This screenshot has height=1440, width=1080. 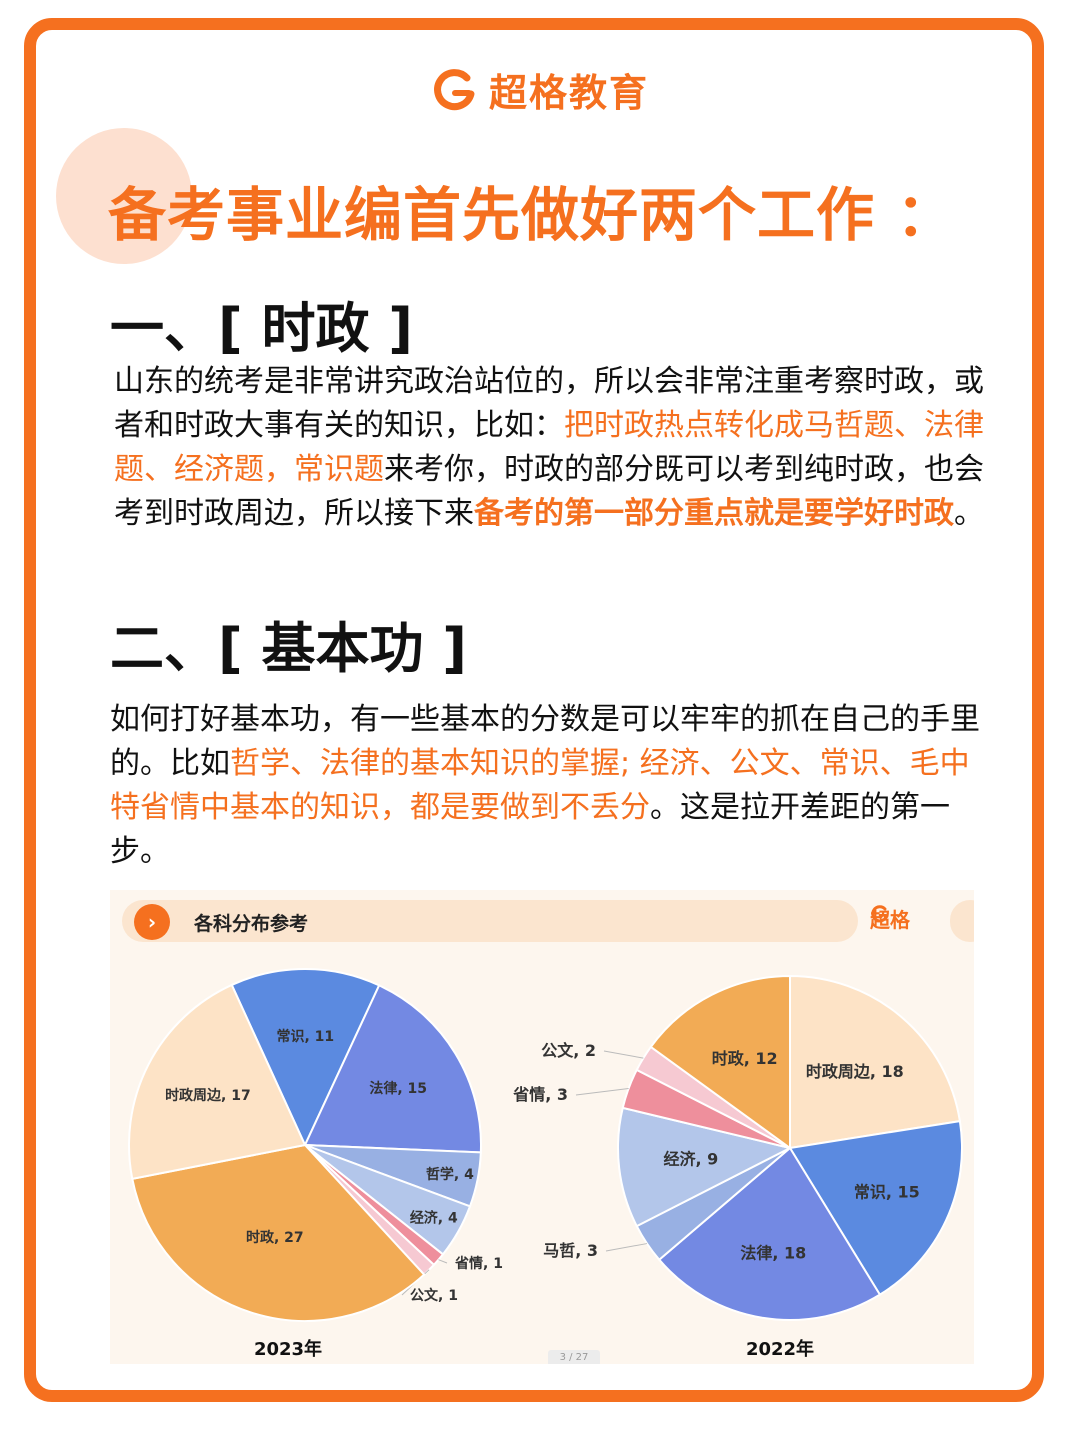 What do you see at coordinates (962, 921) in the screenshot?
I see `banner-decoration` at bounding box center [962, 921].